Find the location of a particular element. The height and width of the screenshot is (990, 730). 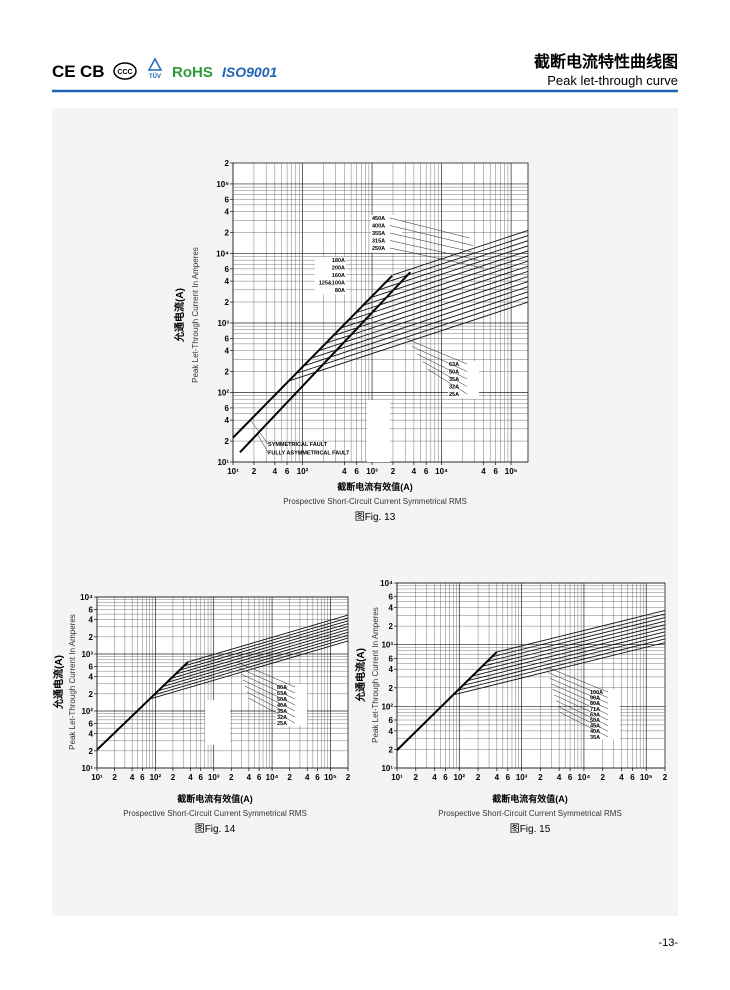

curve-label: 450A is located at coordinates (378, 219).